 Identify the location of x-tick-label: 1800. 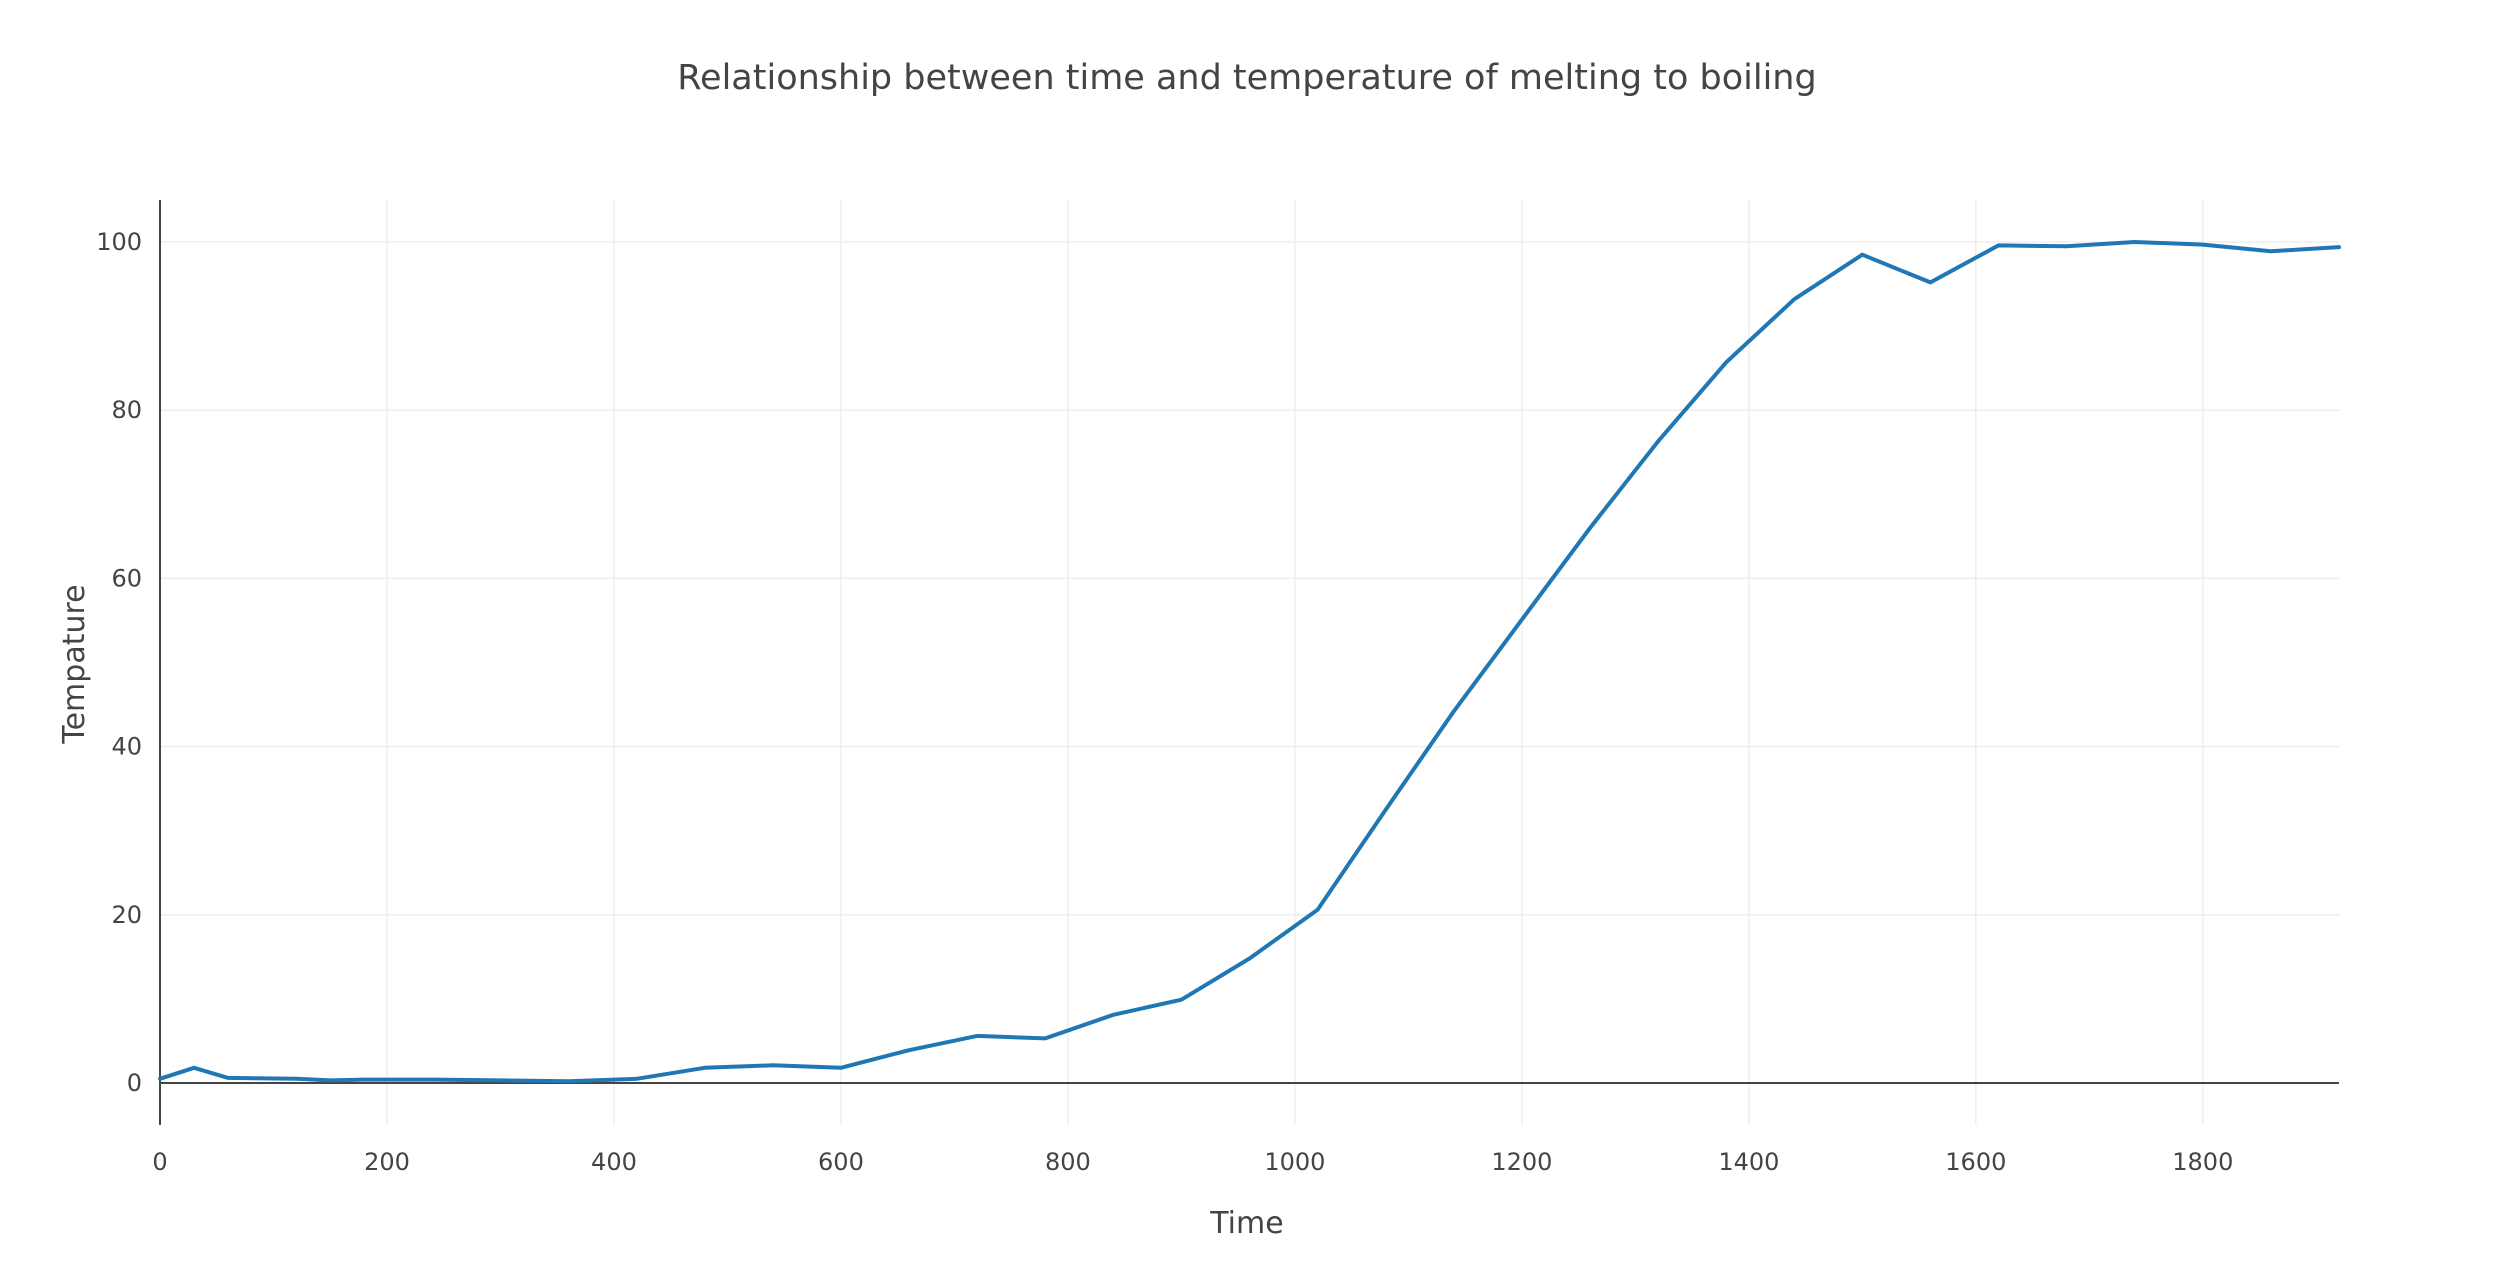
(2202, 1162).